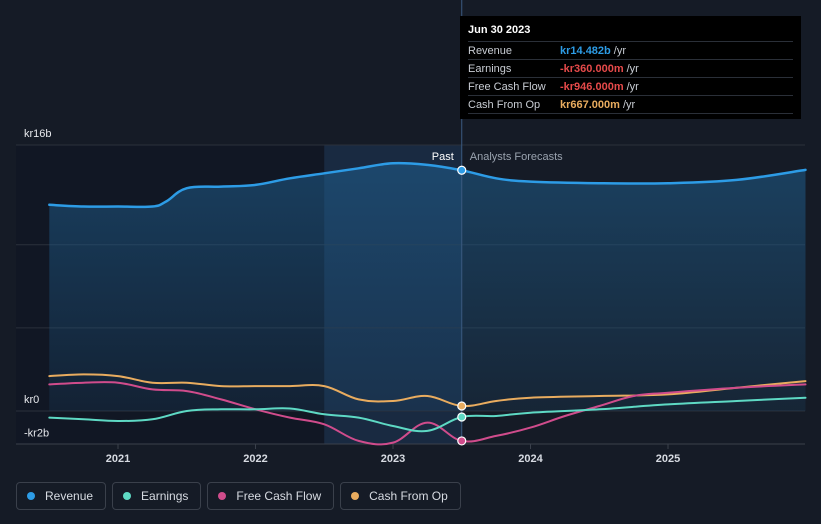 Image resolution: width=821 pixels, height=524 pixels. I want to click on tooltip-label: Revenue, so click(490, 50).